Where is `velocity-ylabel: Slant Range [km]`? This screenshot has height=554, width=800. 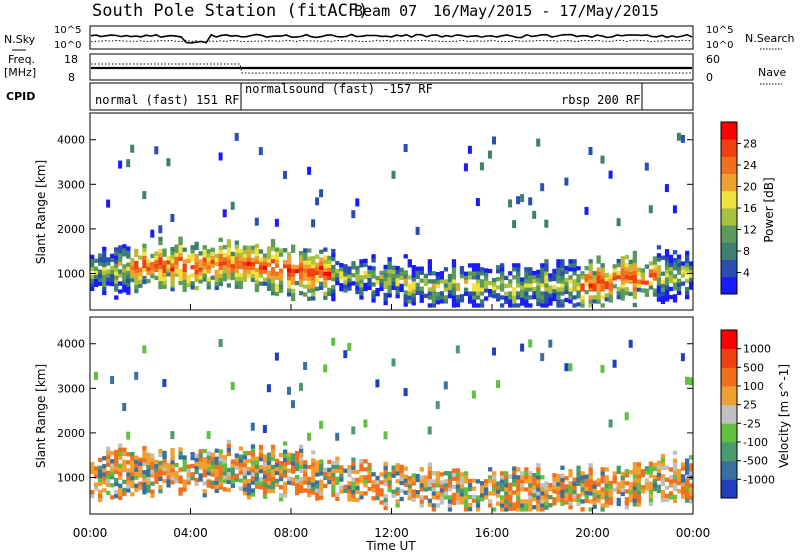
velocity-ylabel: Slant Range [km] is located at coordinates (41, 416).